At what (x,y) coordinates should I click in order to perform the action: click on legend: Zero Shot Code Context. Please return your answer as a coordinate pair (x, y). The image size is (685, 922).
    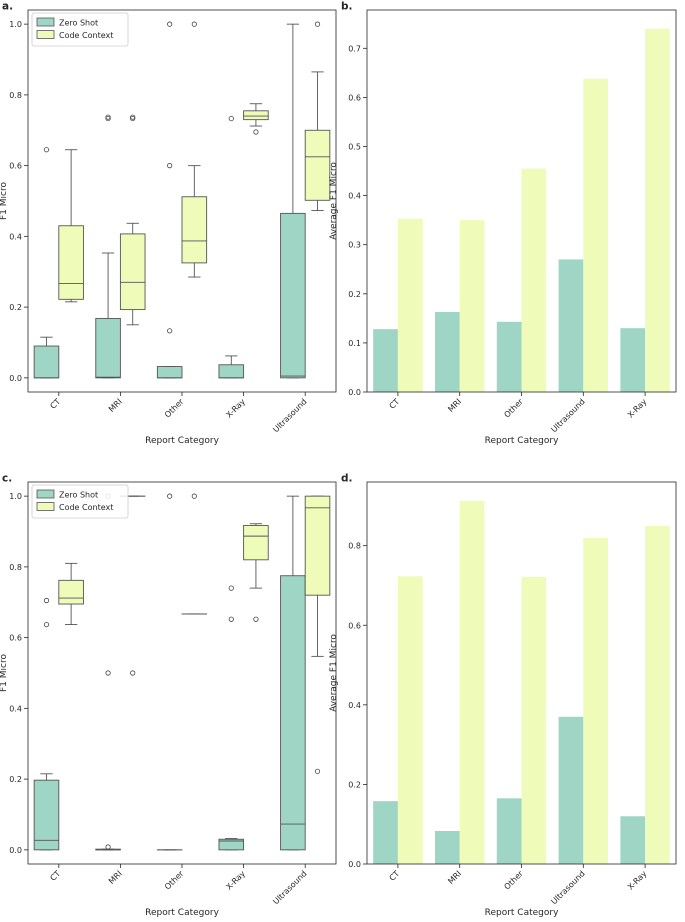
    Looking at the image, I should click on (80, 501).